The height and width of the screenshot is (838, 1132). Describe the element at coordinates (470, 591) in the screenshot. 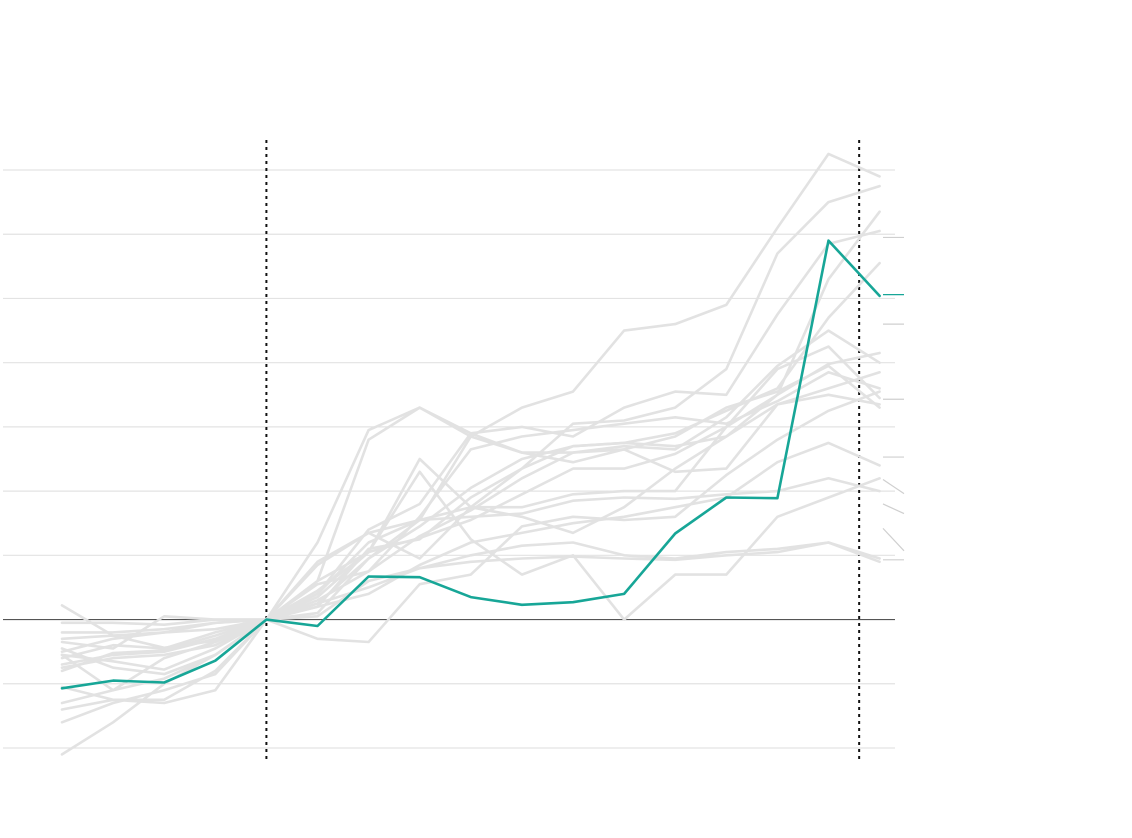

I see `series-line` at that location.